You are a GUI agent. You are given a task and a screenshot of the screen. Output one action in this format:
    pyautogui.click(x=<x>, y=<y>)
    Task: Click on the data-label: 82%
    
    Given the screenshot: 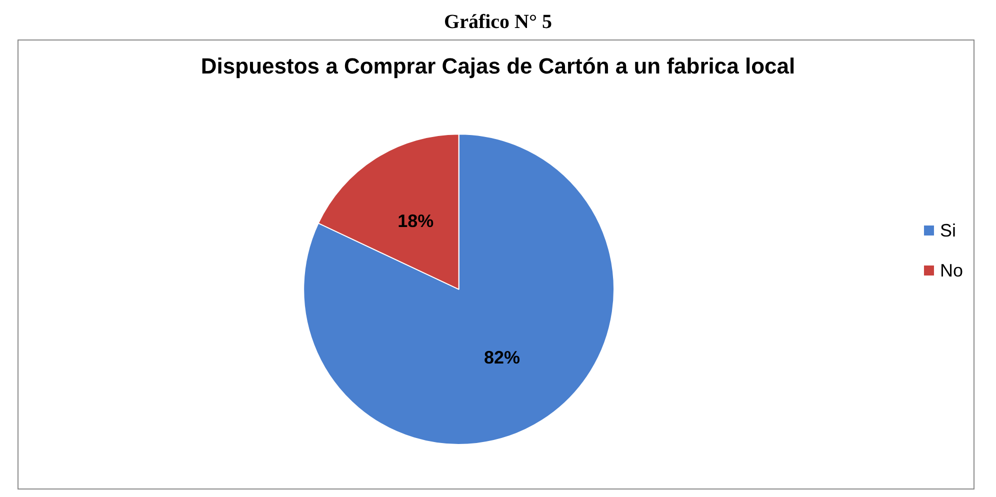 What is the action you would take?
    pyautogui.click(x=502, y=357)
    